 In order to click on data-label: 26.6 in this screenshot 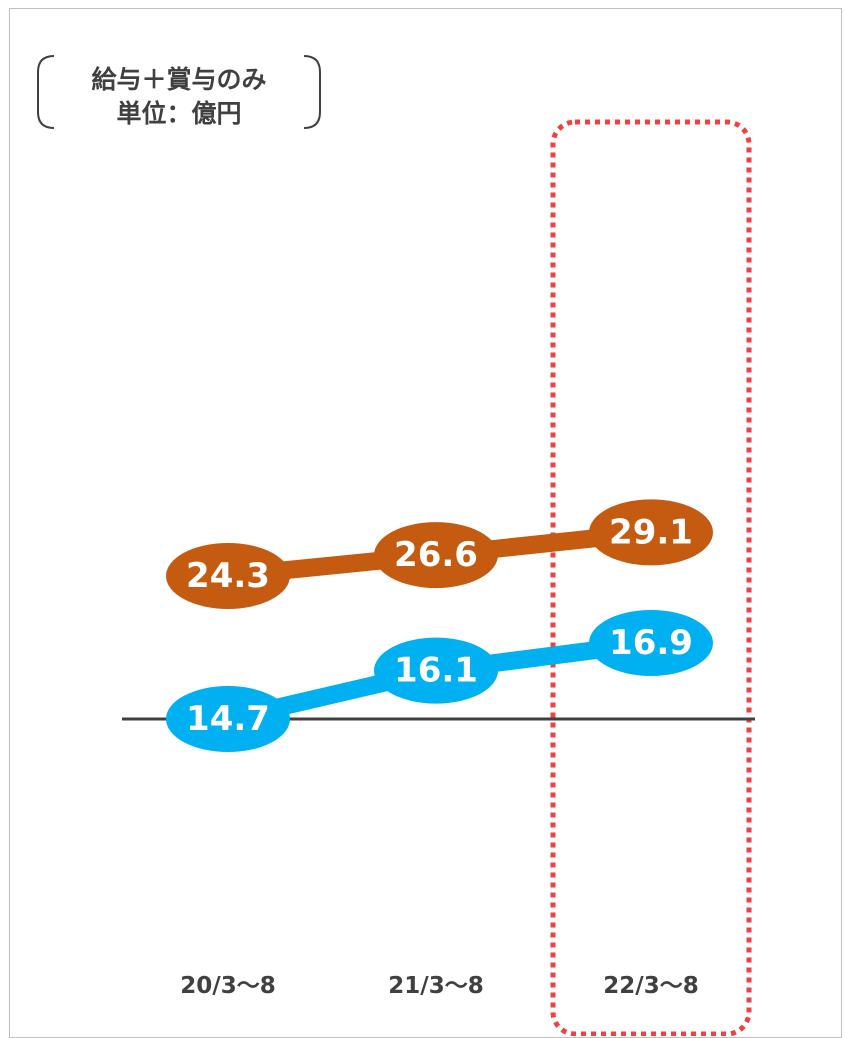, I will do `click(436, 555)`.